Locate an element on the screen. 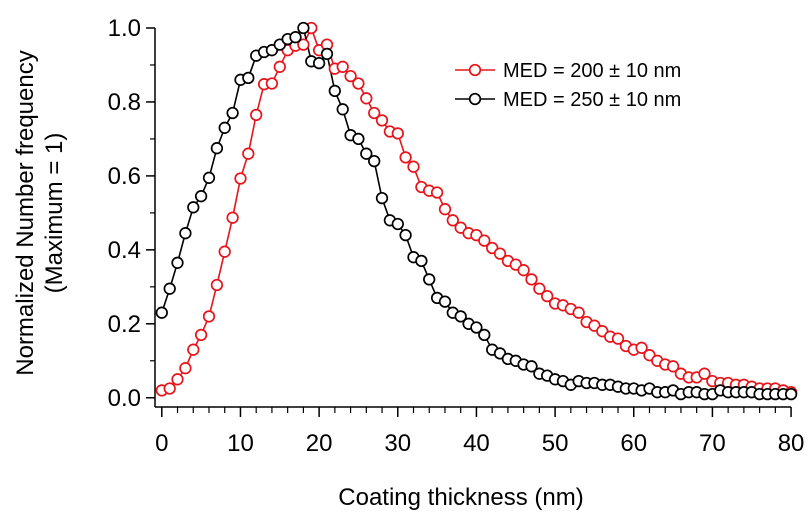  y-tick-label: 0.6 is located at coordinates (124, 176).